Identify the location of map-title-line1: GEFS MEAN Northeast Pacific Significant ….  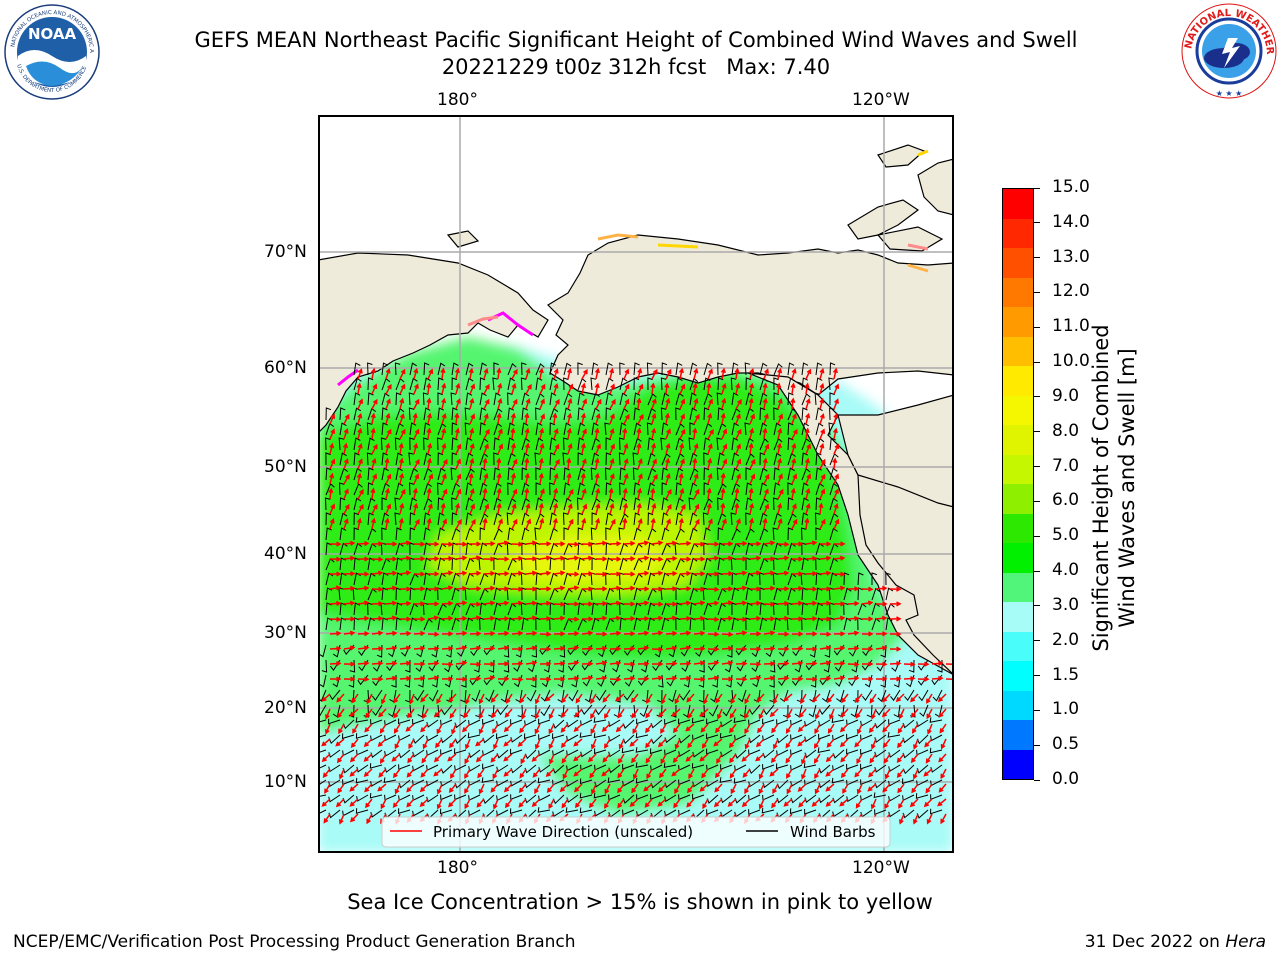
(636, 40).